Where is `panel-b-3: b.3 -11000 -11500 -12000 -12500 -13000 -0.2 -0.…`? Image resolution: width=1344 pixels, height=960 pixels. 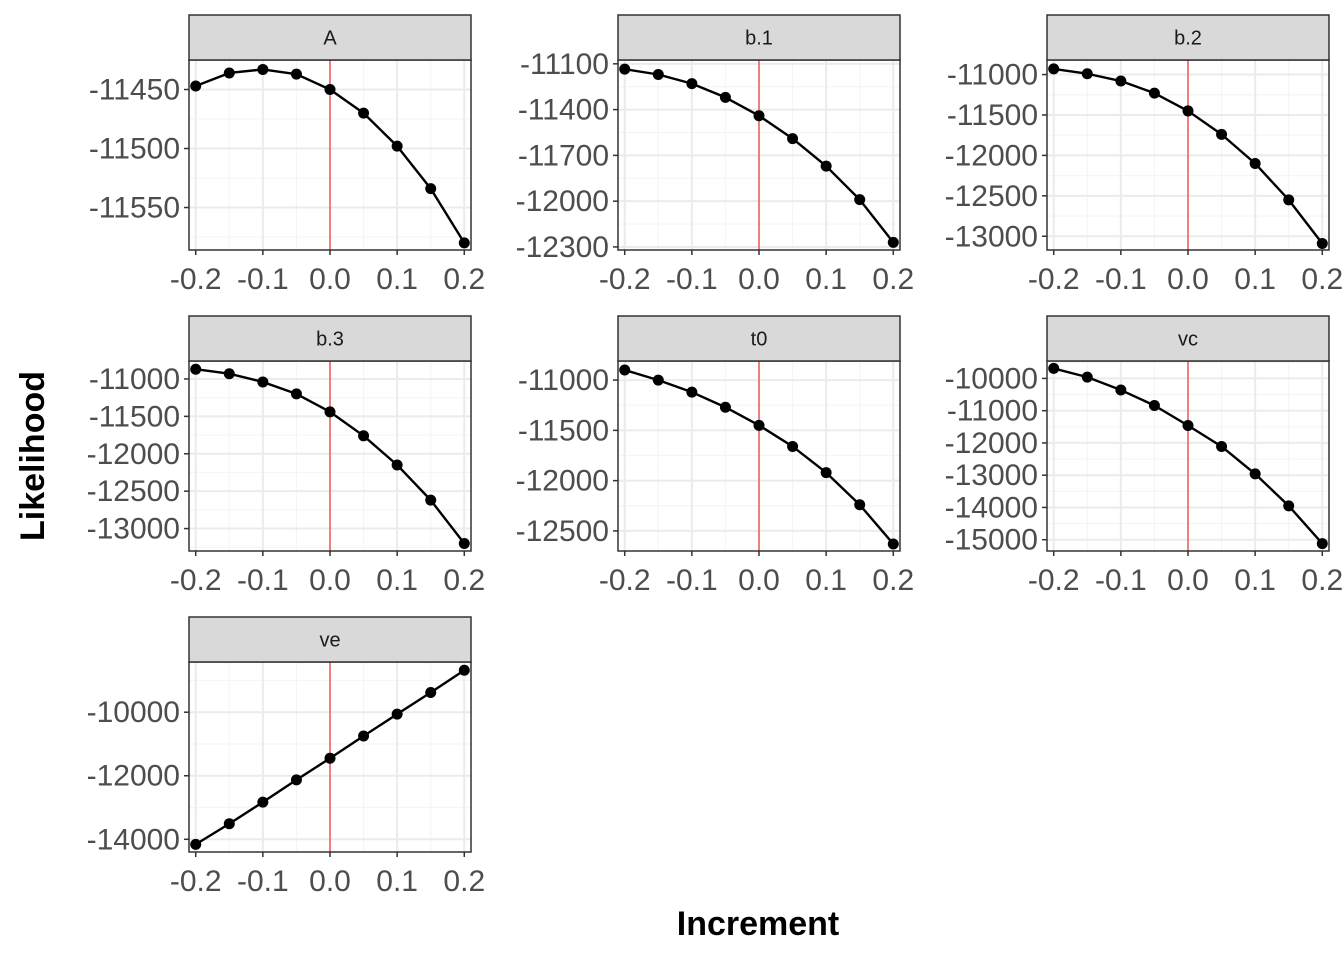 panel-b-3: b.3 -11000 -11500 -12000 -12500 -13000 -0.2 -0.… is located at coordinates (286, 456).